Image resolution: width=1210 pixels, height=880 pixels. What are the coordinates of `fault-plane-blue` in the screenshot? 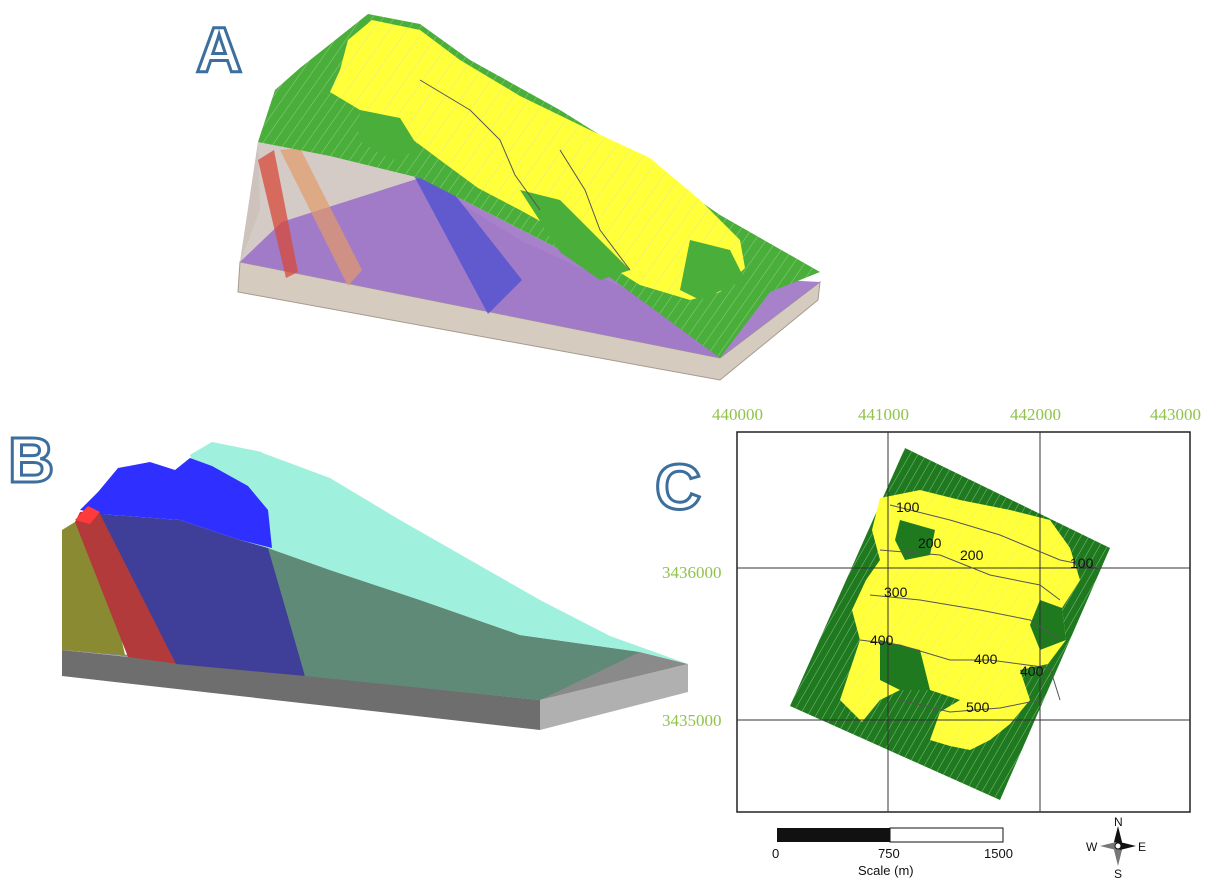 It's located at (467, 243).